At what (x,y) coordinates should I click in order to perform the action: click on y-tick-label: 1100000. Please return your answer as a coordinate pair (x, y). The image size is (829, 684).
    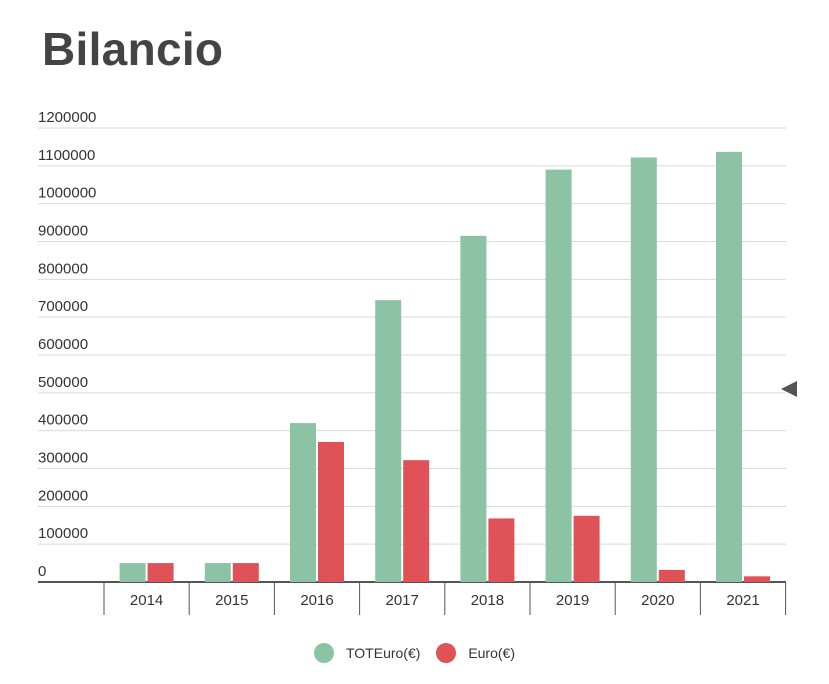
    Looking at the image, I should click on (66, 155).